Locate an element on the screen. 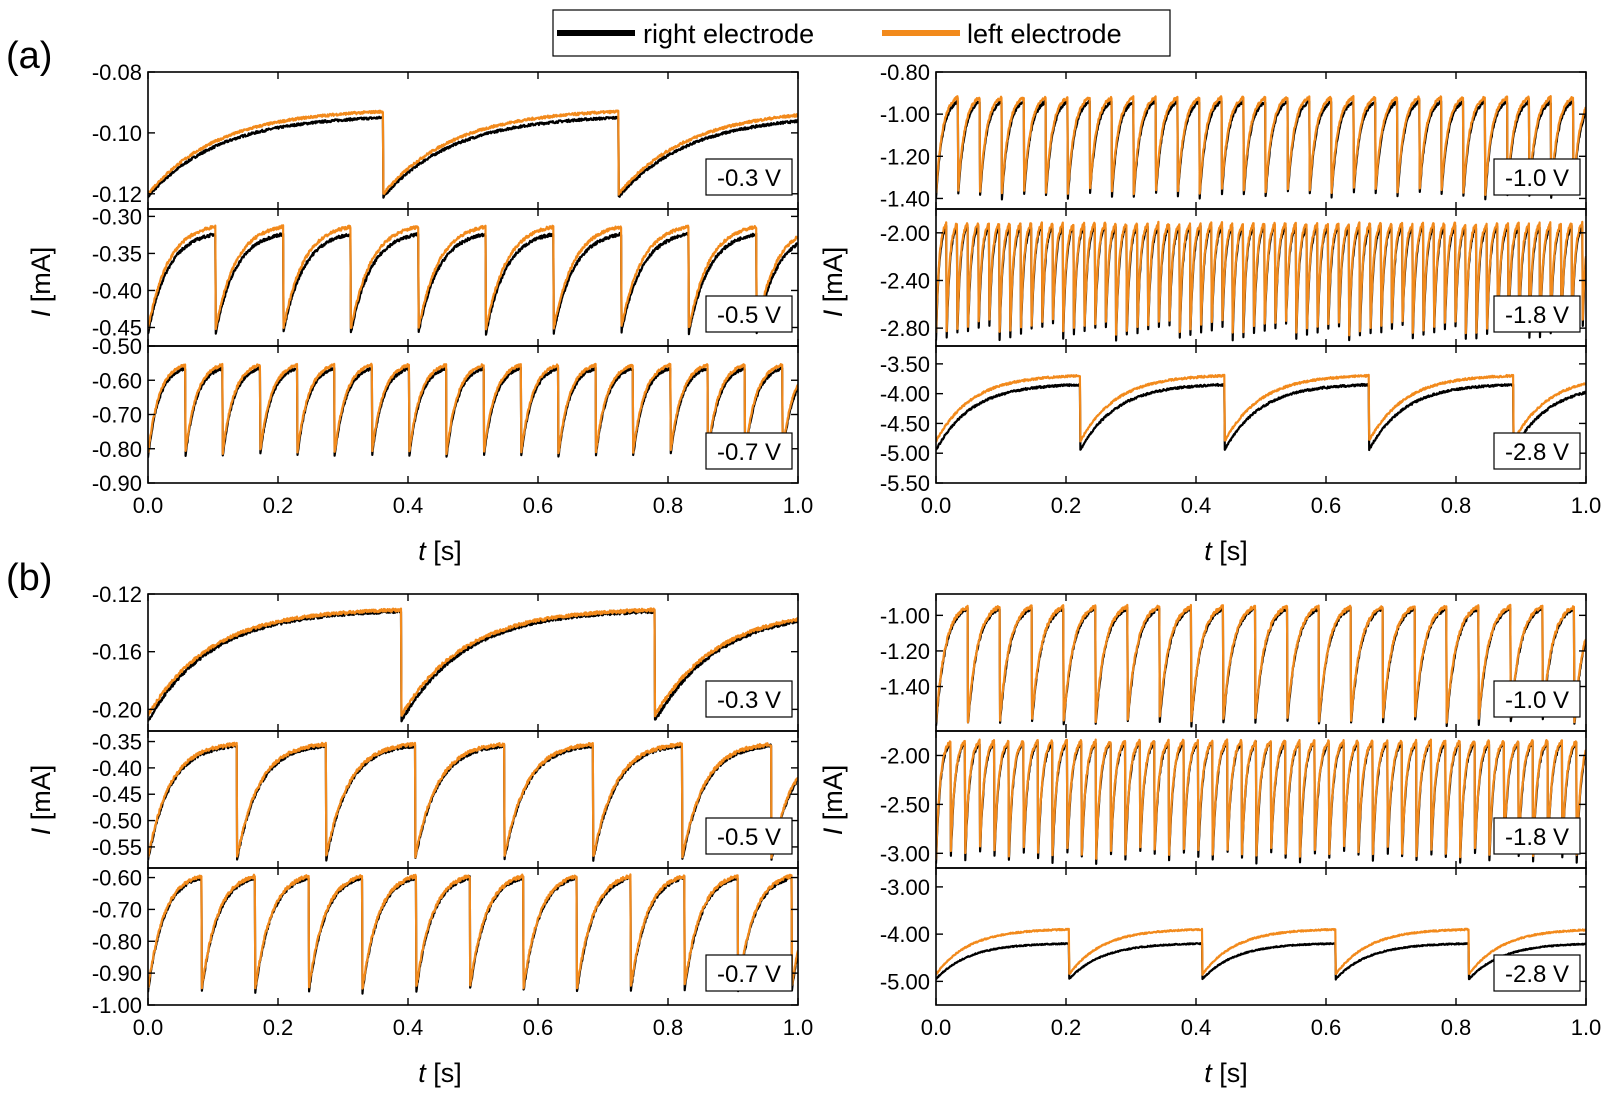 This screenshot has width=1614, height=1101. y-var-a-left: I is located at coordinates (41, 313).